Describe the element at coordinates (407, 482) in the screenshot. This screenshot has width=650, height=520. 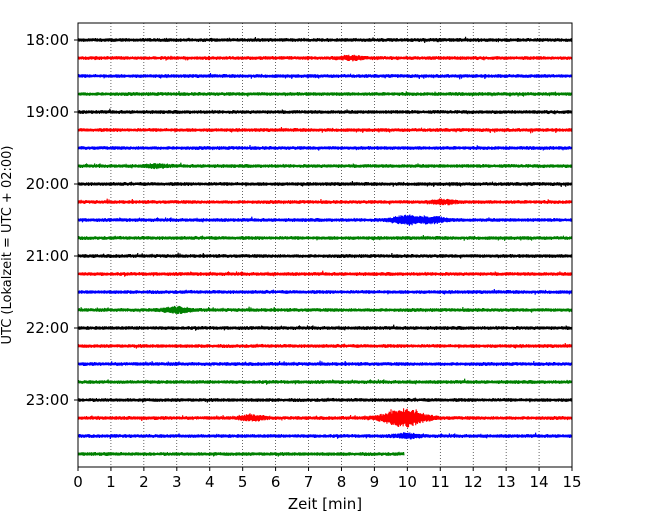
I see `x-tick-label: 10` at that location.